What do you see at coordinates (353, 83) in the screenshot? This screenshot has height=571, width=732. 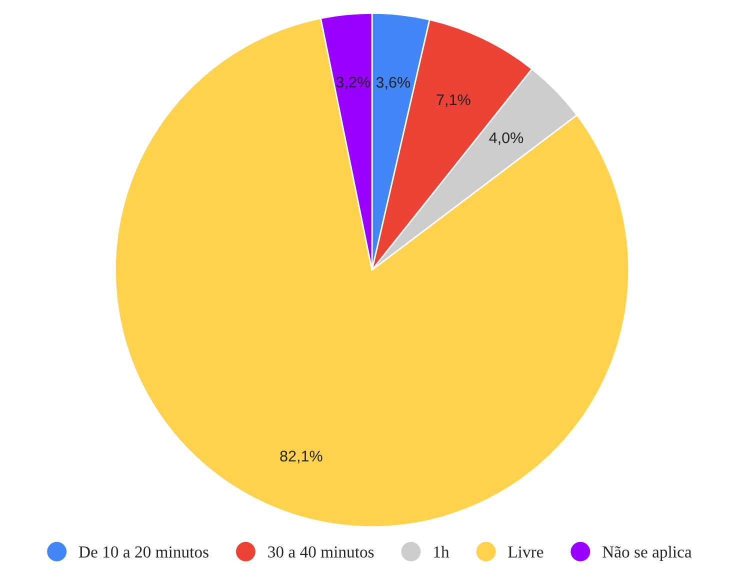 I see `data-label: 3,2%` at bounding box center [353, 83].